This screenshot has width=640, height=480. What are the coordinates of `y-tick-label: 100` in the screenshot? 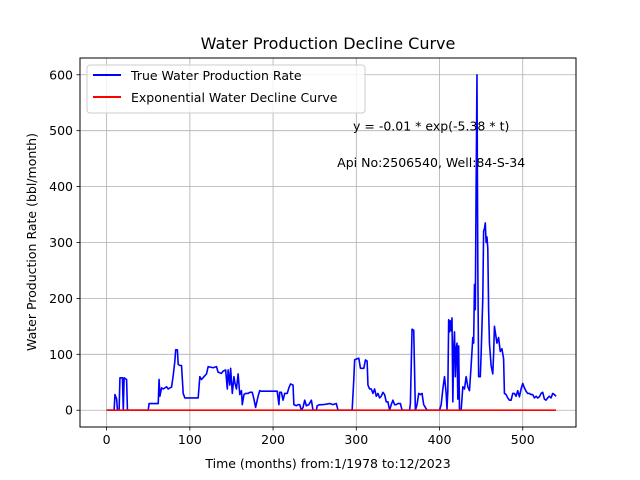 It's located at (61, 354).